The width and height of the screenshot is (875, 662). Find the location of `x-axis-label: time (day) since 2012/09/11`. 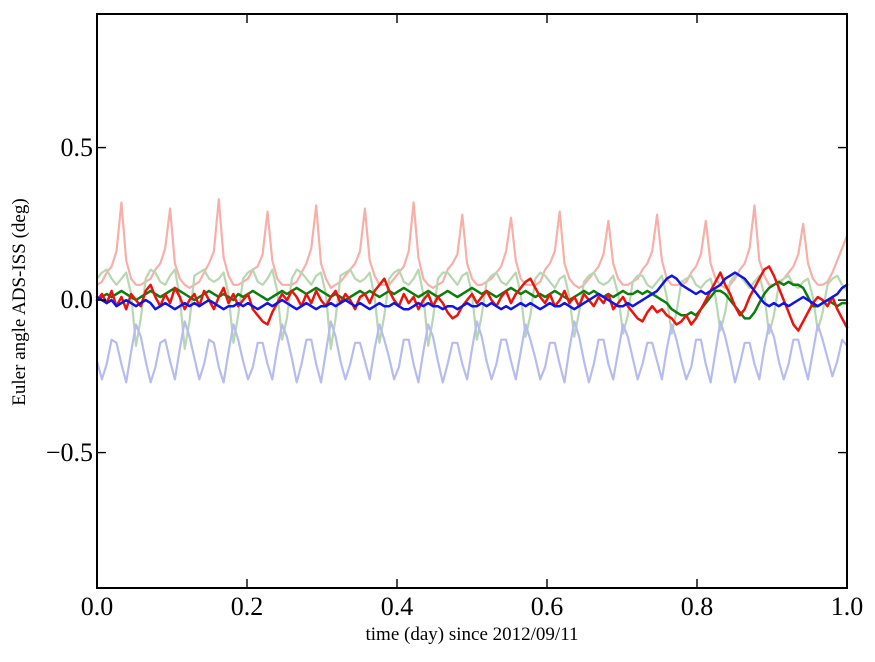

x-axis-label: time (day) since 2012/09/11 is located at coordinates (472, 634).